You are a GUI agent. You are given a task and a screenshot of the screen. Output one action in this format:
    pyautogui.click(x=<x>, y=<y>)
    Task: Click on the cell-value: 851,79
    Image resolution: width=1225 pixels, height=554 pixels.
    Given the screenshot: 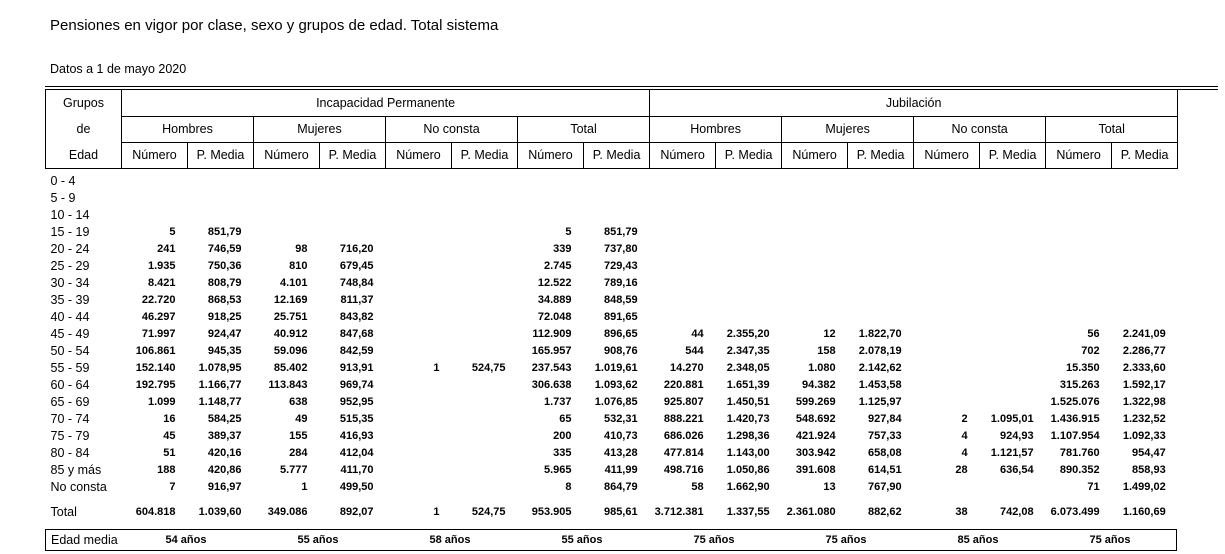 What is the action you would take?
    pyautogui.click(x=224, y=232)
    